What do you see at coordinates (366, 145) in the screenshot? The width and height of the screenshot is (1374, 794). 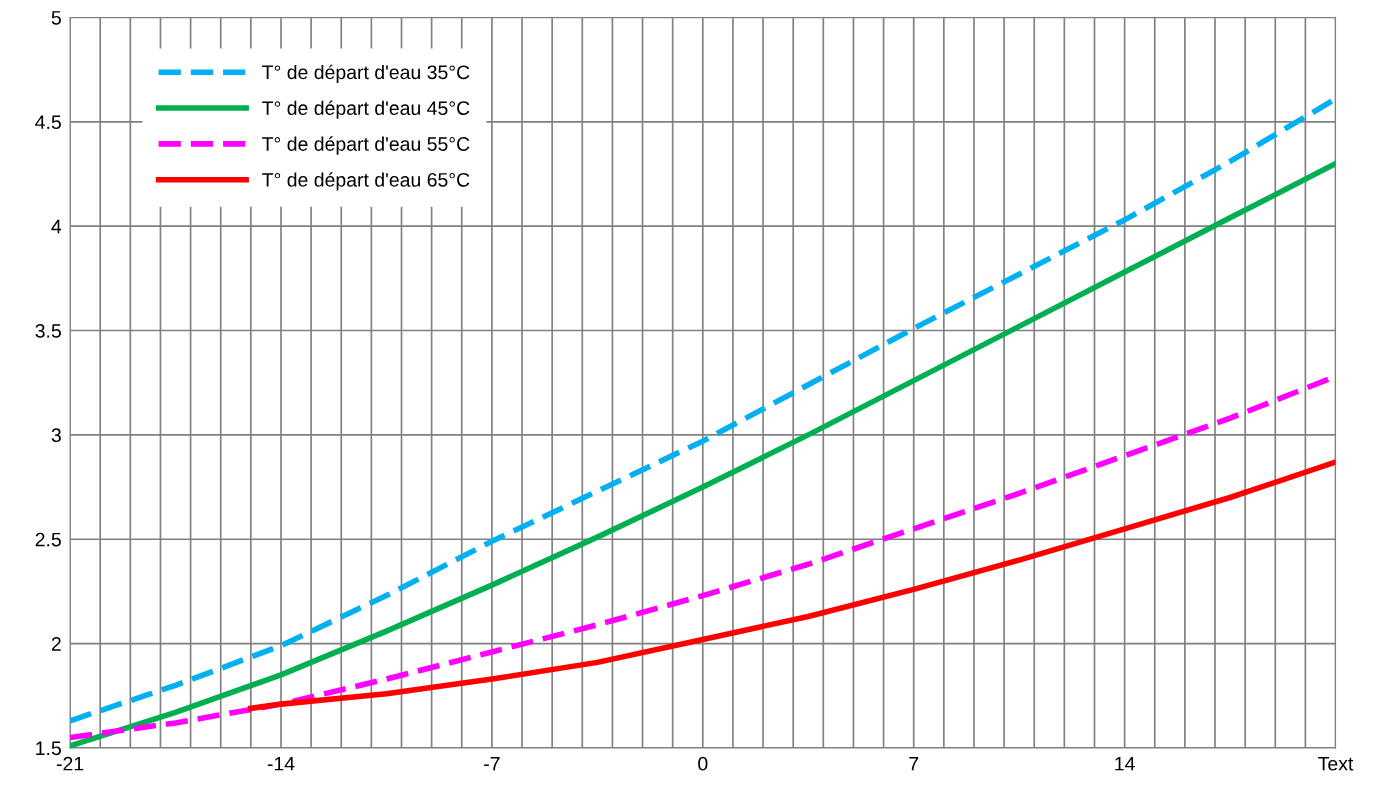 I see `legend-label: T° de départ d'eau 55°C` at bounding box center [366, 145].